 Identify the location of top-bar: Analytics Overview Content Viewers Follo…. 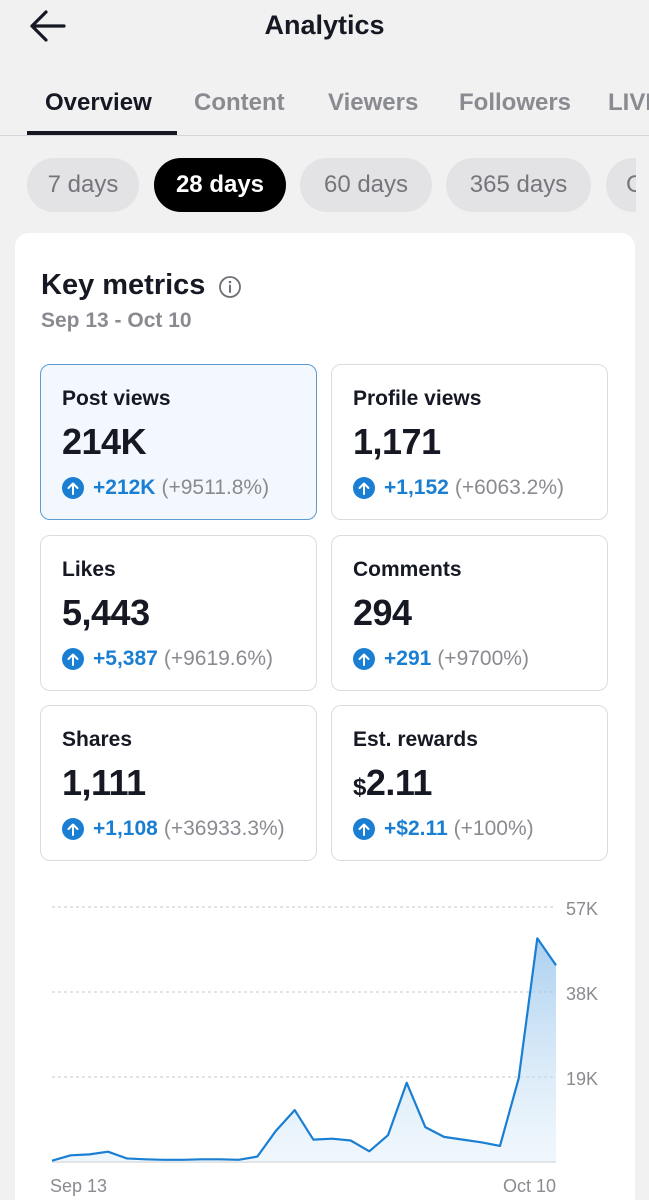
(324, 68).